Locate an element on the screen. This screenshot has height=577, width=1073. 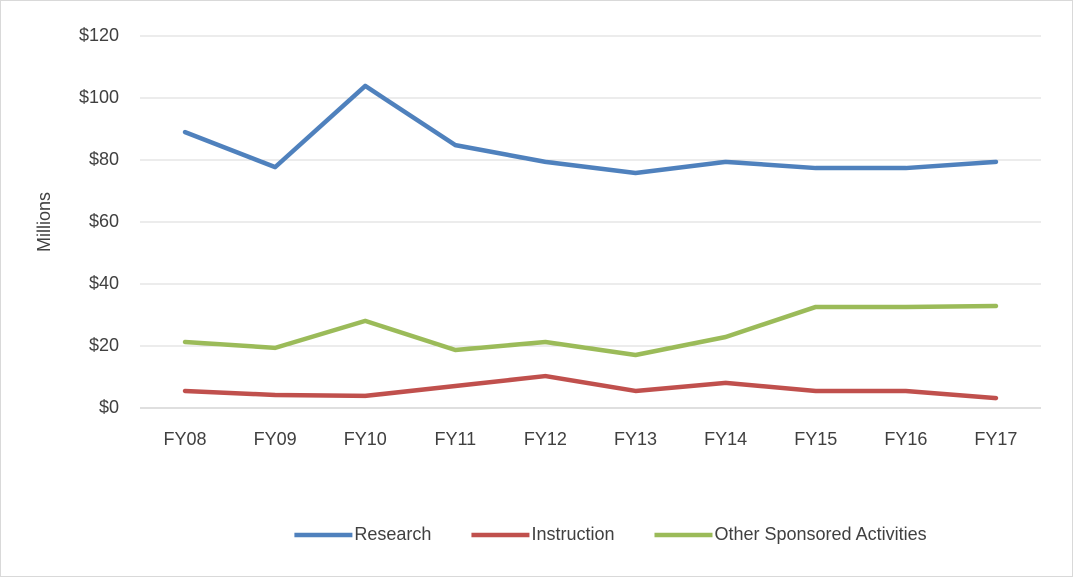
x-tick-label: FY15 is located at coordinates (815, 439).